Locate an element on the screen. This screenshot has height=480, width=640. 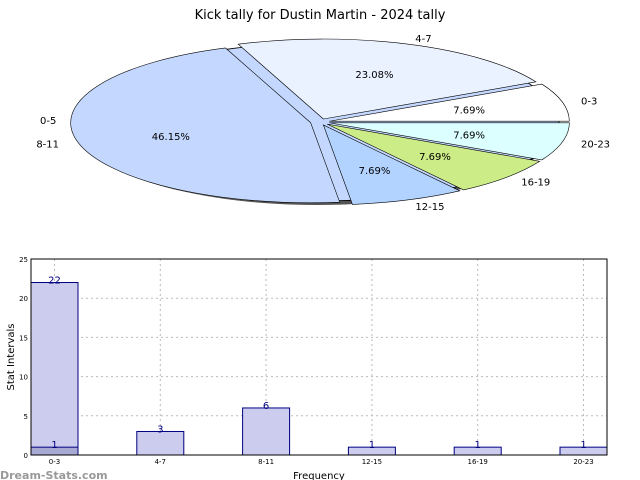
watermark: Dream-Stats.com is located at coordinates (54, 474).